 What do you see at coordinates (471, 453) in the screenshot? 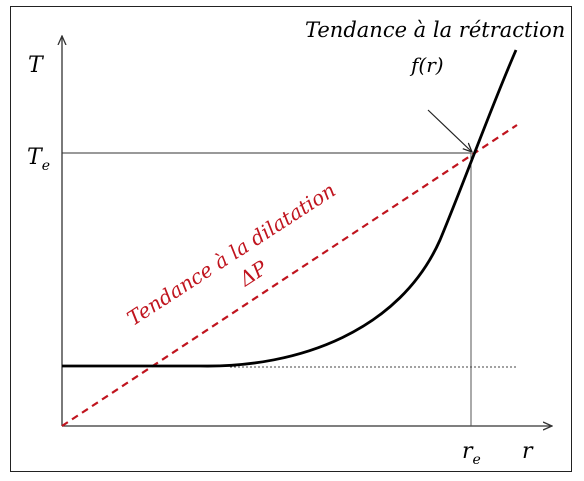
I see `re-label: re` at bounding box center [471, 453].